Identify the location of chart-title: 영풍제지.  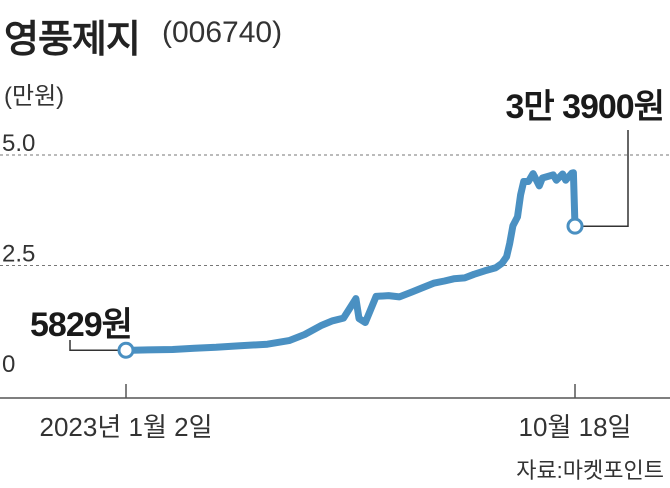
(72, 40).